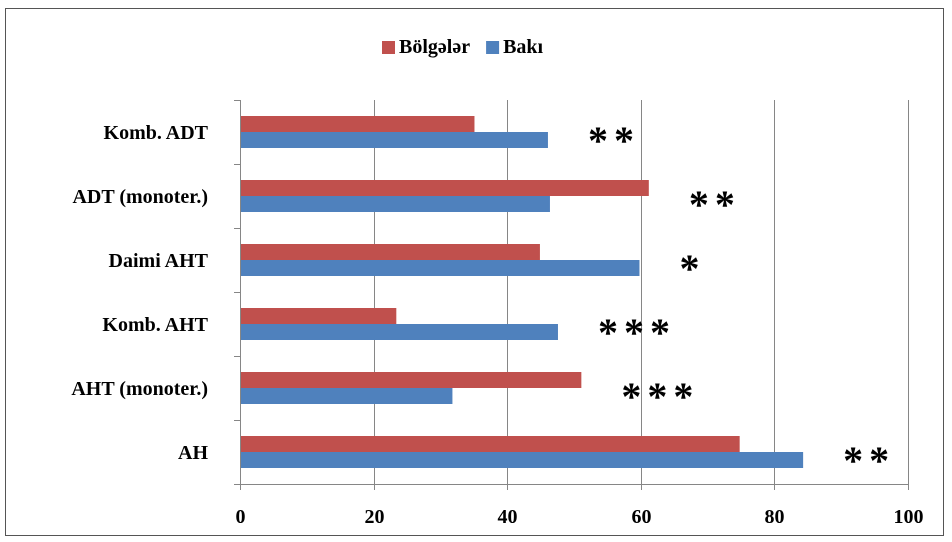  I want to click on legend: Bölgələr Bakı, so click(463, 47).